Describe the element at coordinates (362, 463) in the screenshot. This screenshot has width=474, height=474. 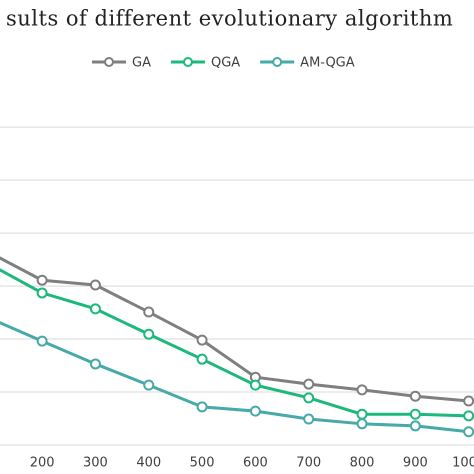
I see `x-tick-label: 800` at that location.